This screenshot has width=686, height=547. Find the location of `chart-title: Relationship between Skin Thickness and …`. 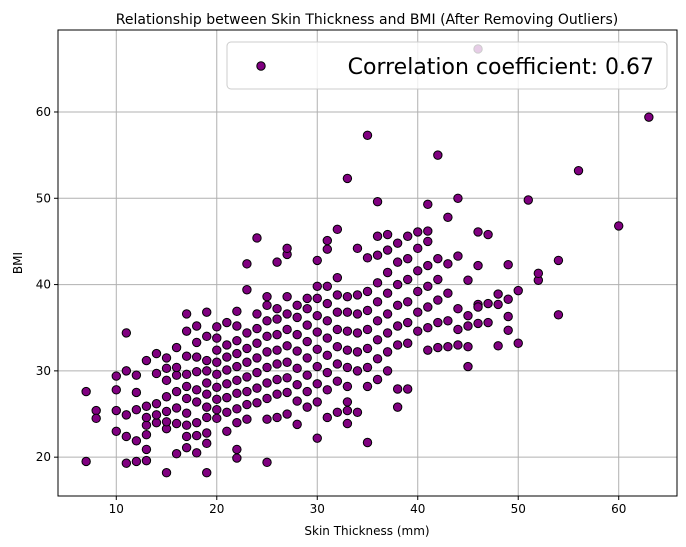

chart-title: Relationship between Skin Thickness and … is located at coordinates (367, 20).